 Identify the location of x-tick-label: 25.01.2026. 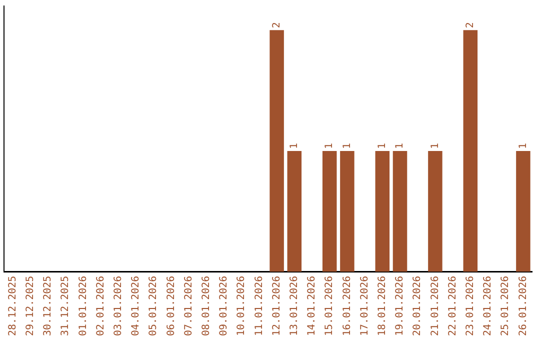
(506, 306).